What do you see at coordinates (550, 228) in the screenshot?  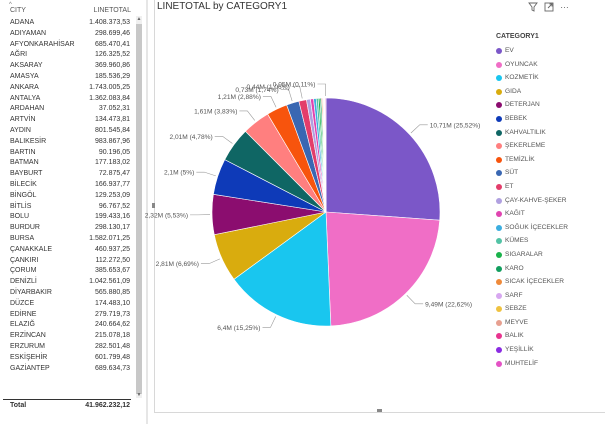 I see `legend-item: SOĞUK İÇECEKLER` at bounding box center [550, 228].